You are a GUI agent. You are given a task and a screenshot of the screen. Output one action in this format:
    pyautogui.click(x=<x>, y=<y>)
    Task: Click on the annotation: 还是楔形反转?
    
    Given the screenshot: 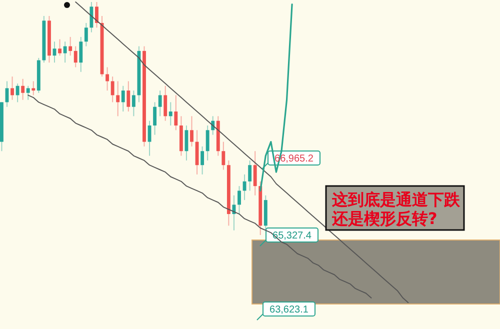 What is the action you would take?
    pyautogui.click(x=384, y=218)
    